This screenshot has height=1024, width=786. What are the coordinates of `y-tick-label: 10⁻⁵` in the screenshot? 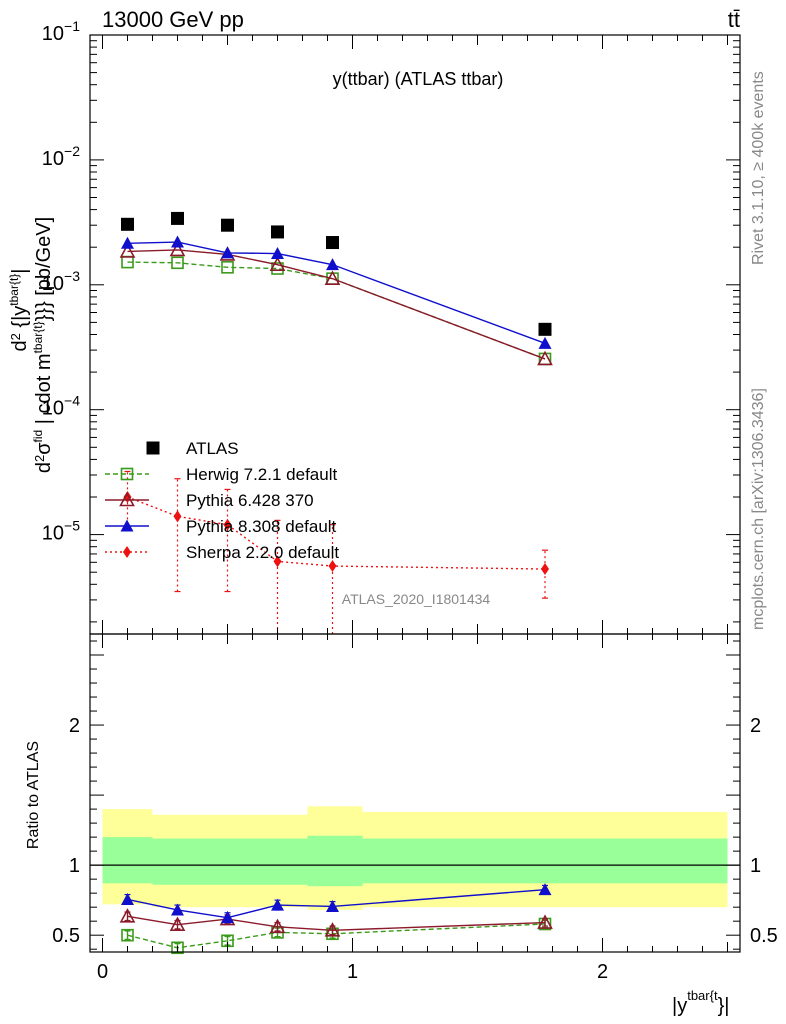 It's located at (61, 531).